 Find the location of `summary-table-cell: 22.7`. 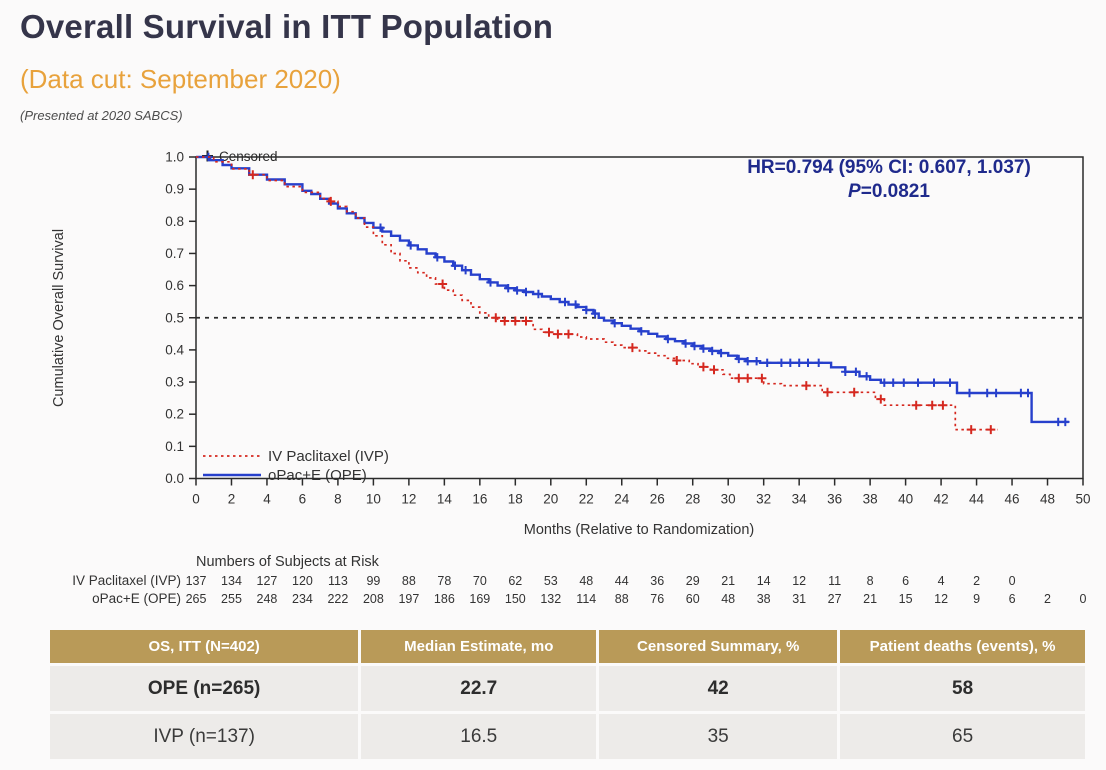

summary-table-cell: 22.7 is located at coordinates (479, 688).